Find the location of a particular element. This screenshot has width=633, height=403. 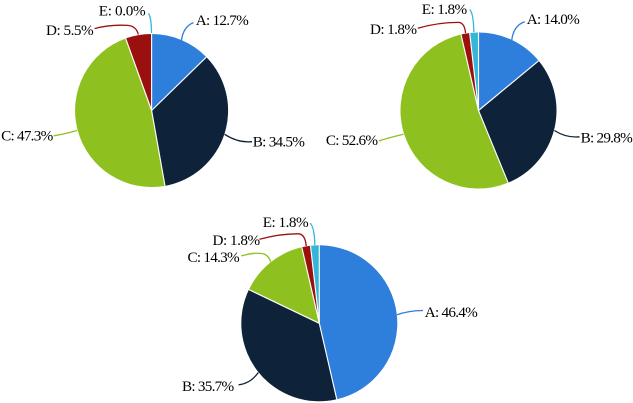

svg-text: B: 29.8% is located at coordinates (607, 137).